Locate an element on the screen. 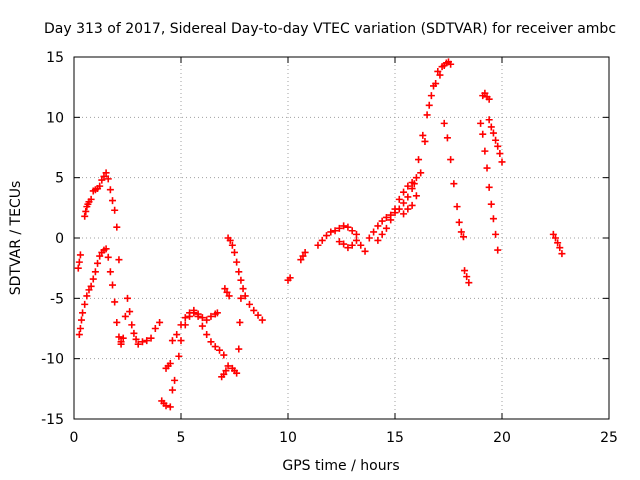 The image size is (640, 480). series-s23 is located at coordinates (467, 277).